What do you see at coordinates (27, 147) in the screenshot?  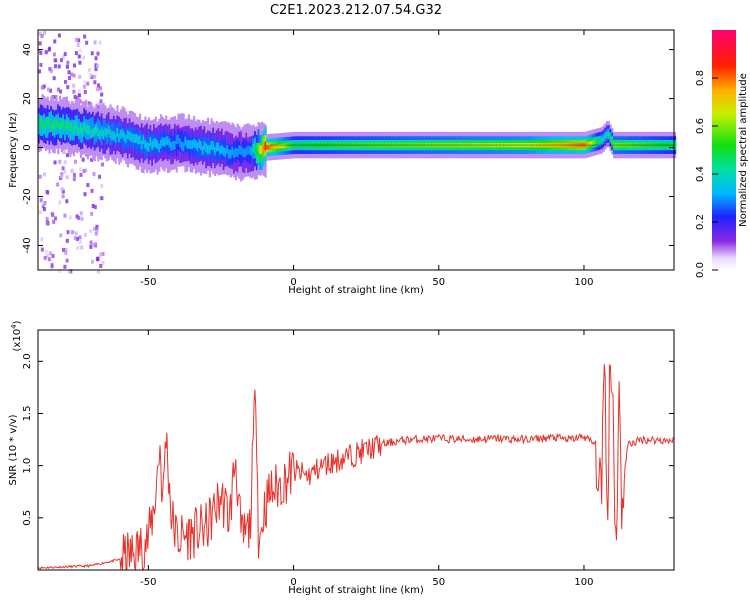 I see `spectrogram-y-tick-label: 0` at bounding box center [27, 147].